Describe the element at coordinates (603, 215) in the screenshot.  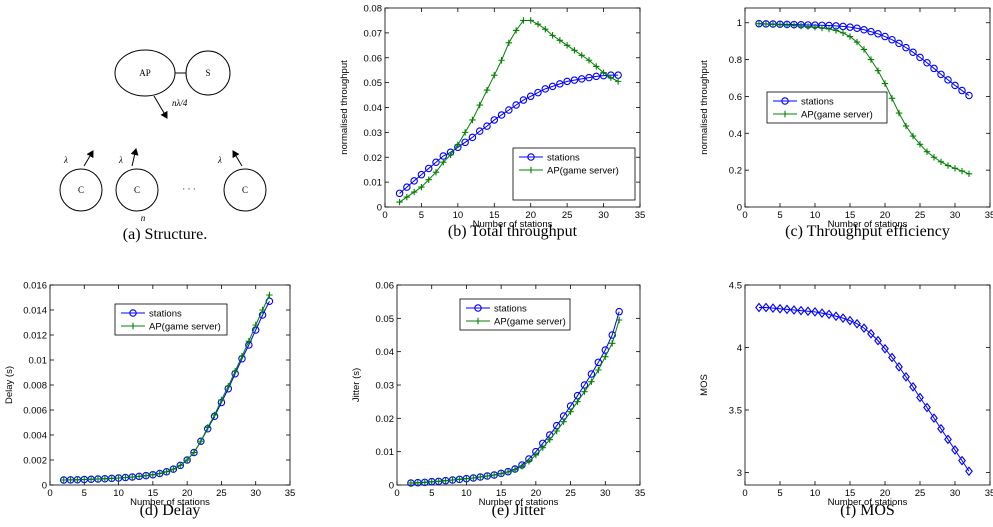
I see `x-tick-label: 30` at that location.